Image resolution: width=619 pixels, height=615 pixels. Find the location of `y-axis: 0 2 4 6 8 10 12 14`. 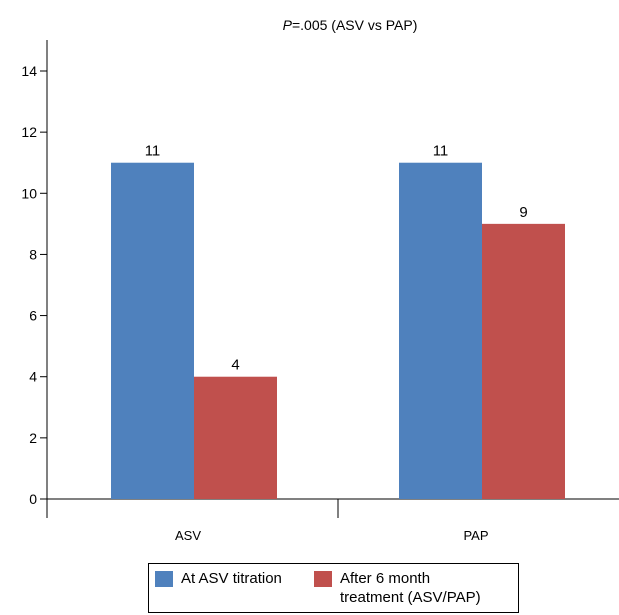

y-axis: 0 2 4 6 8 10 12 14 is located at coordinates (34, 279).